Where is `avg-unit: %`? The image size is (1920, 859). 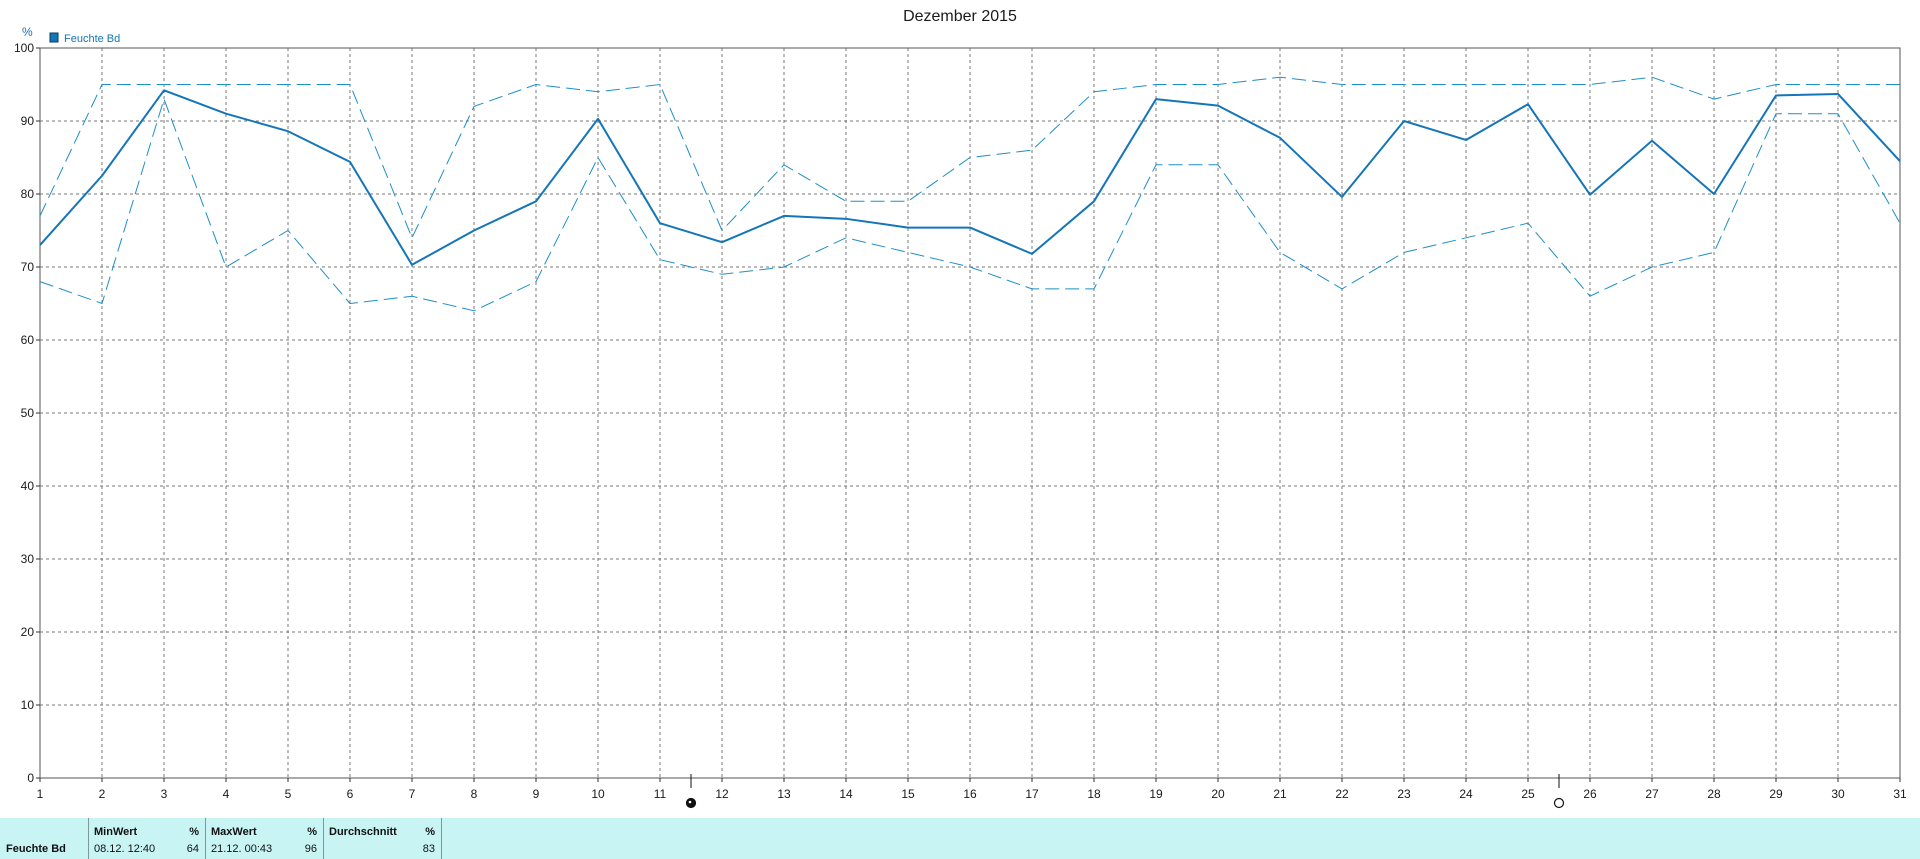
avg-unit: % is located at coordinates (430, 832).